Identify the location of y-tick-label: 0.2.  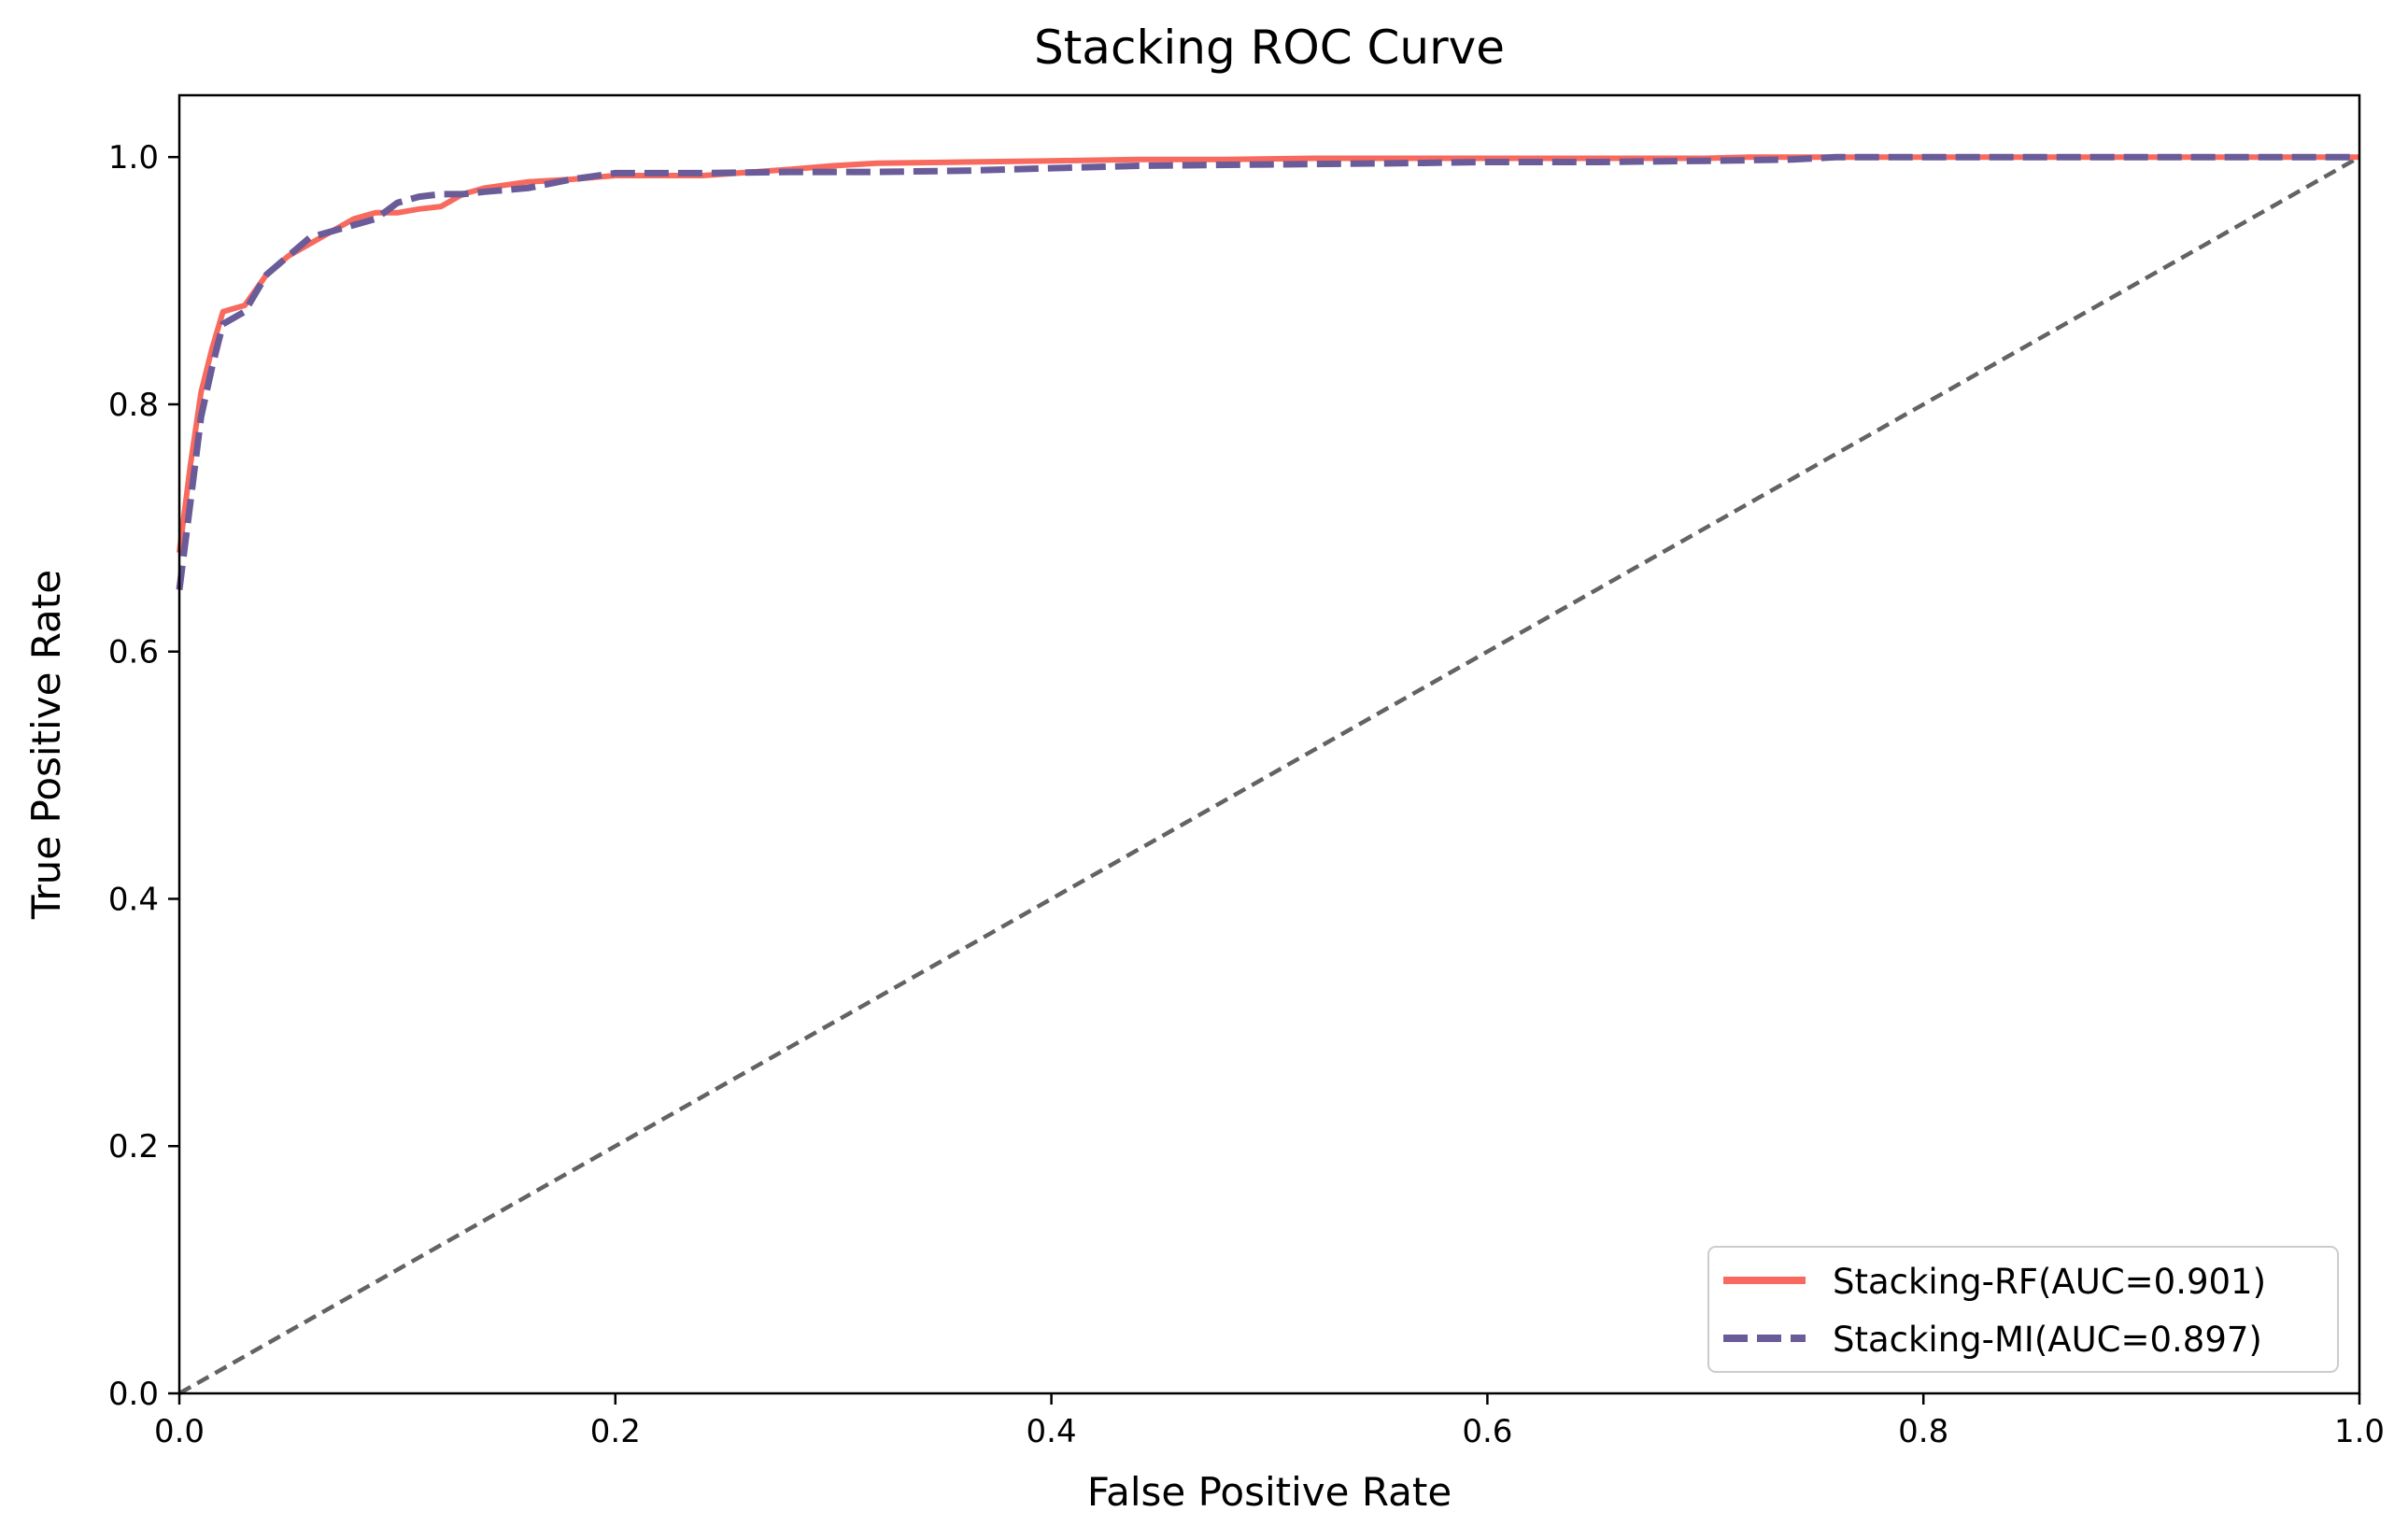
(133, 1147).